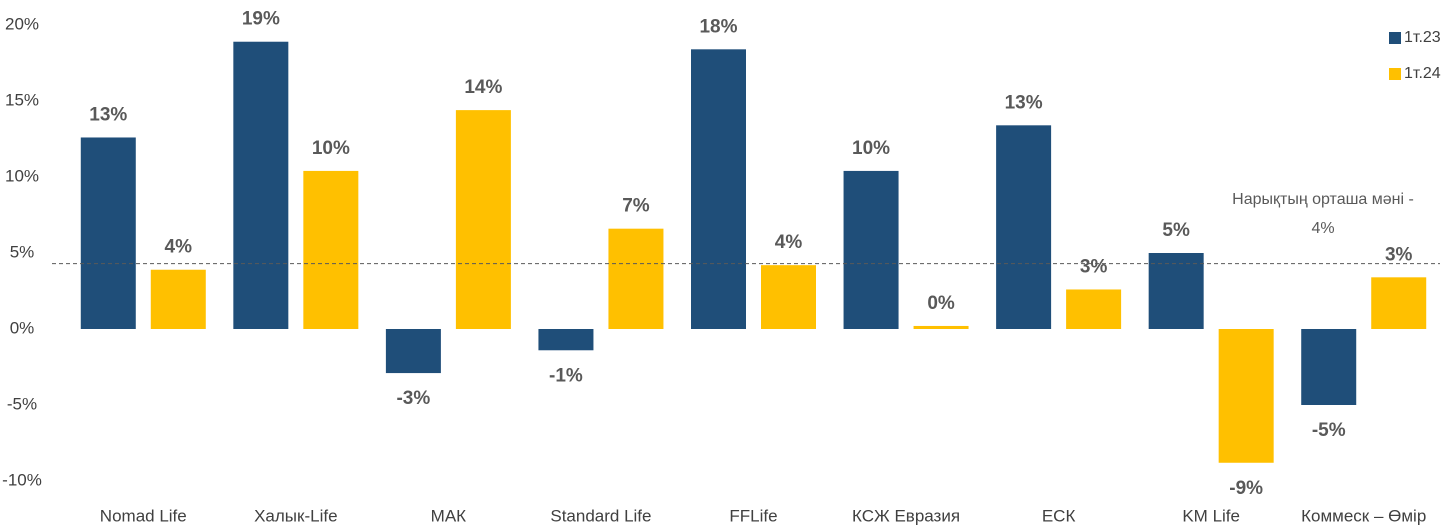  What do you see at coordinates (449, 515) in the screenshot?
I see `x-tick-label: МАК` at bounding box center [449, 515].